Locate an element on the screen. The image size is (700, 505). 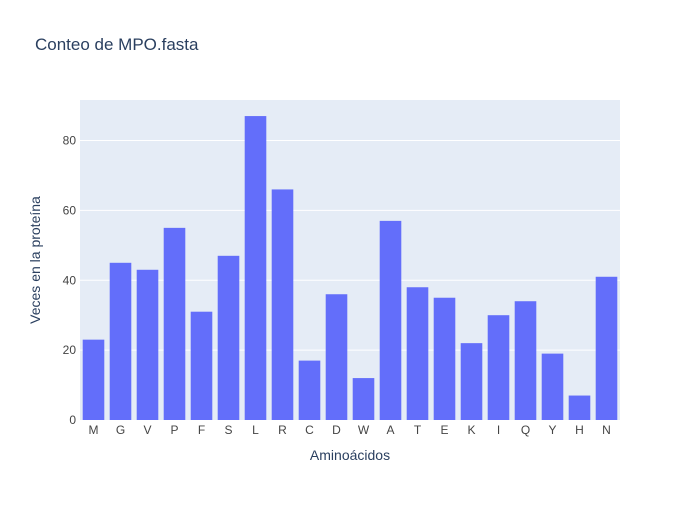
bar-I is located at coordinates (498, 367).